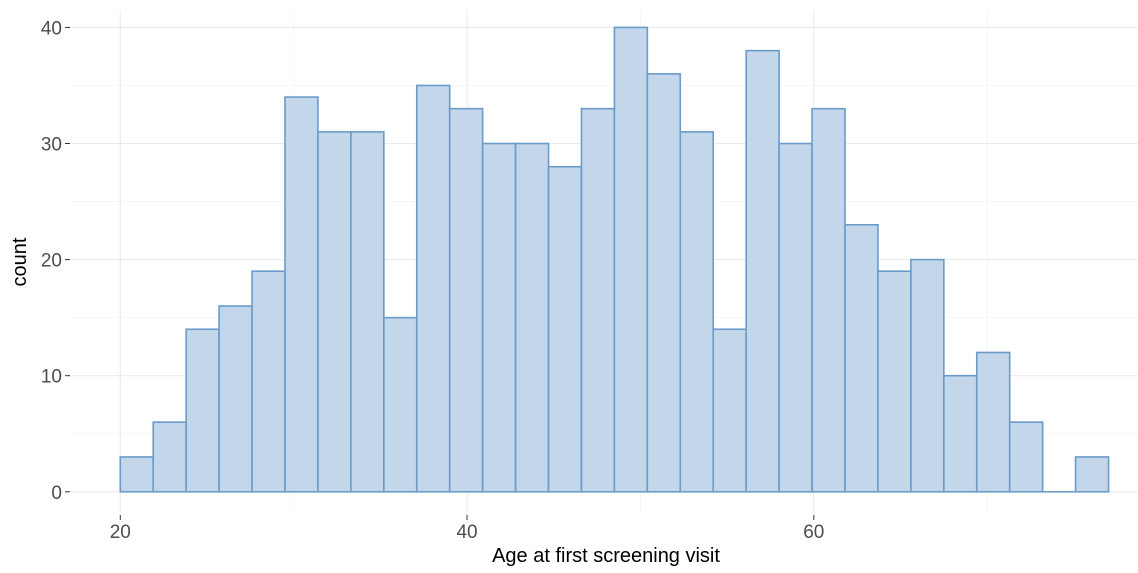 The width and height of the screenshot is (1138, 573). Describe the element at coordinates (20, 261) in the screenshot. I see `y-axis-title: count` at that location.